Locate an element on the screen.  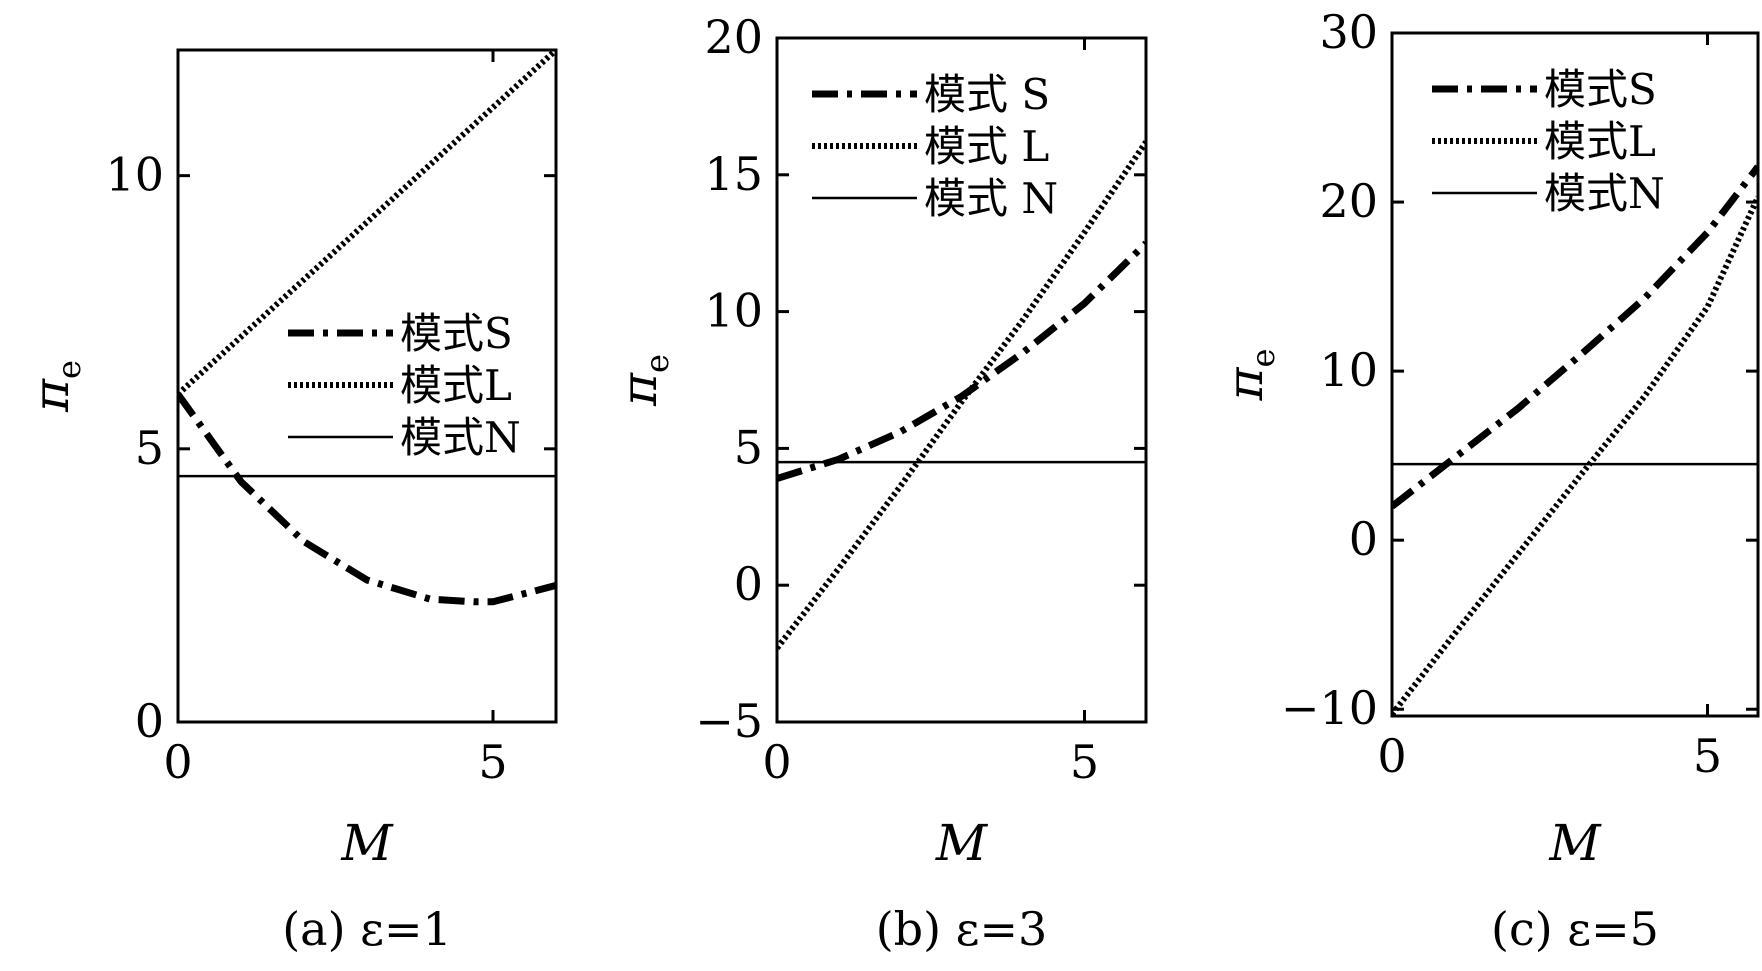
legend-entry-1: 模式 S is located at coordinates (987, 94).